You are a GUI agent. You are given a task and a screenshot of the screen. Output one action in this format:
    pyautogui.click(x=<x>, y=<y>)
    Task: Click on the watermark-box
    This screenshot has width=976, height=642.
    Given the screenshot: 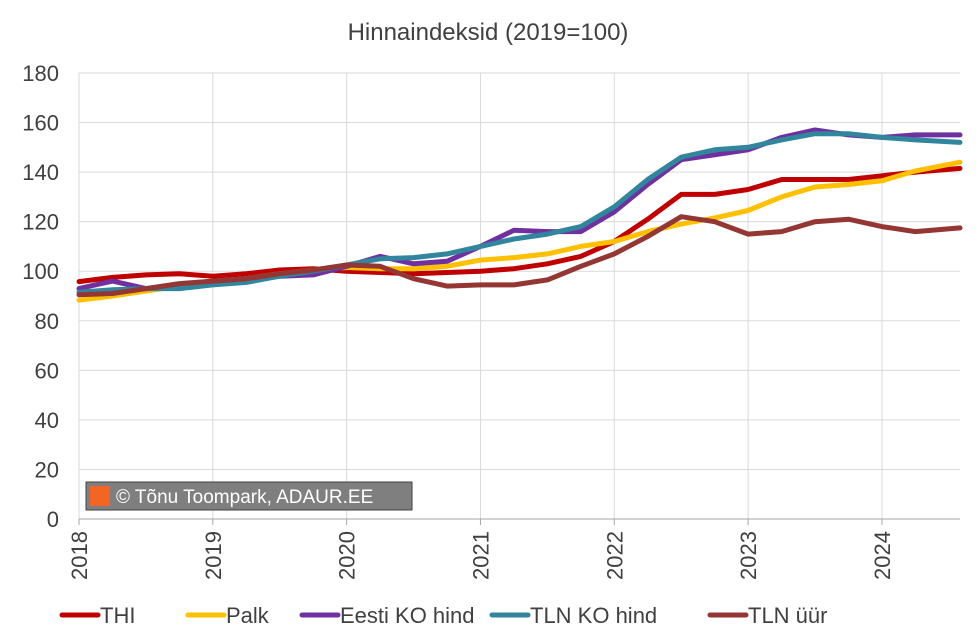 What is the action you would take?
    pyautogui.click(x=249, y=496)
    